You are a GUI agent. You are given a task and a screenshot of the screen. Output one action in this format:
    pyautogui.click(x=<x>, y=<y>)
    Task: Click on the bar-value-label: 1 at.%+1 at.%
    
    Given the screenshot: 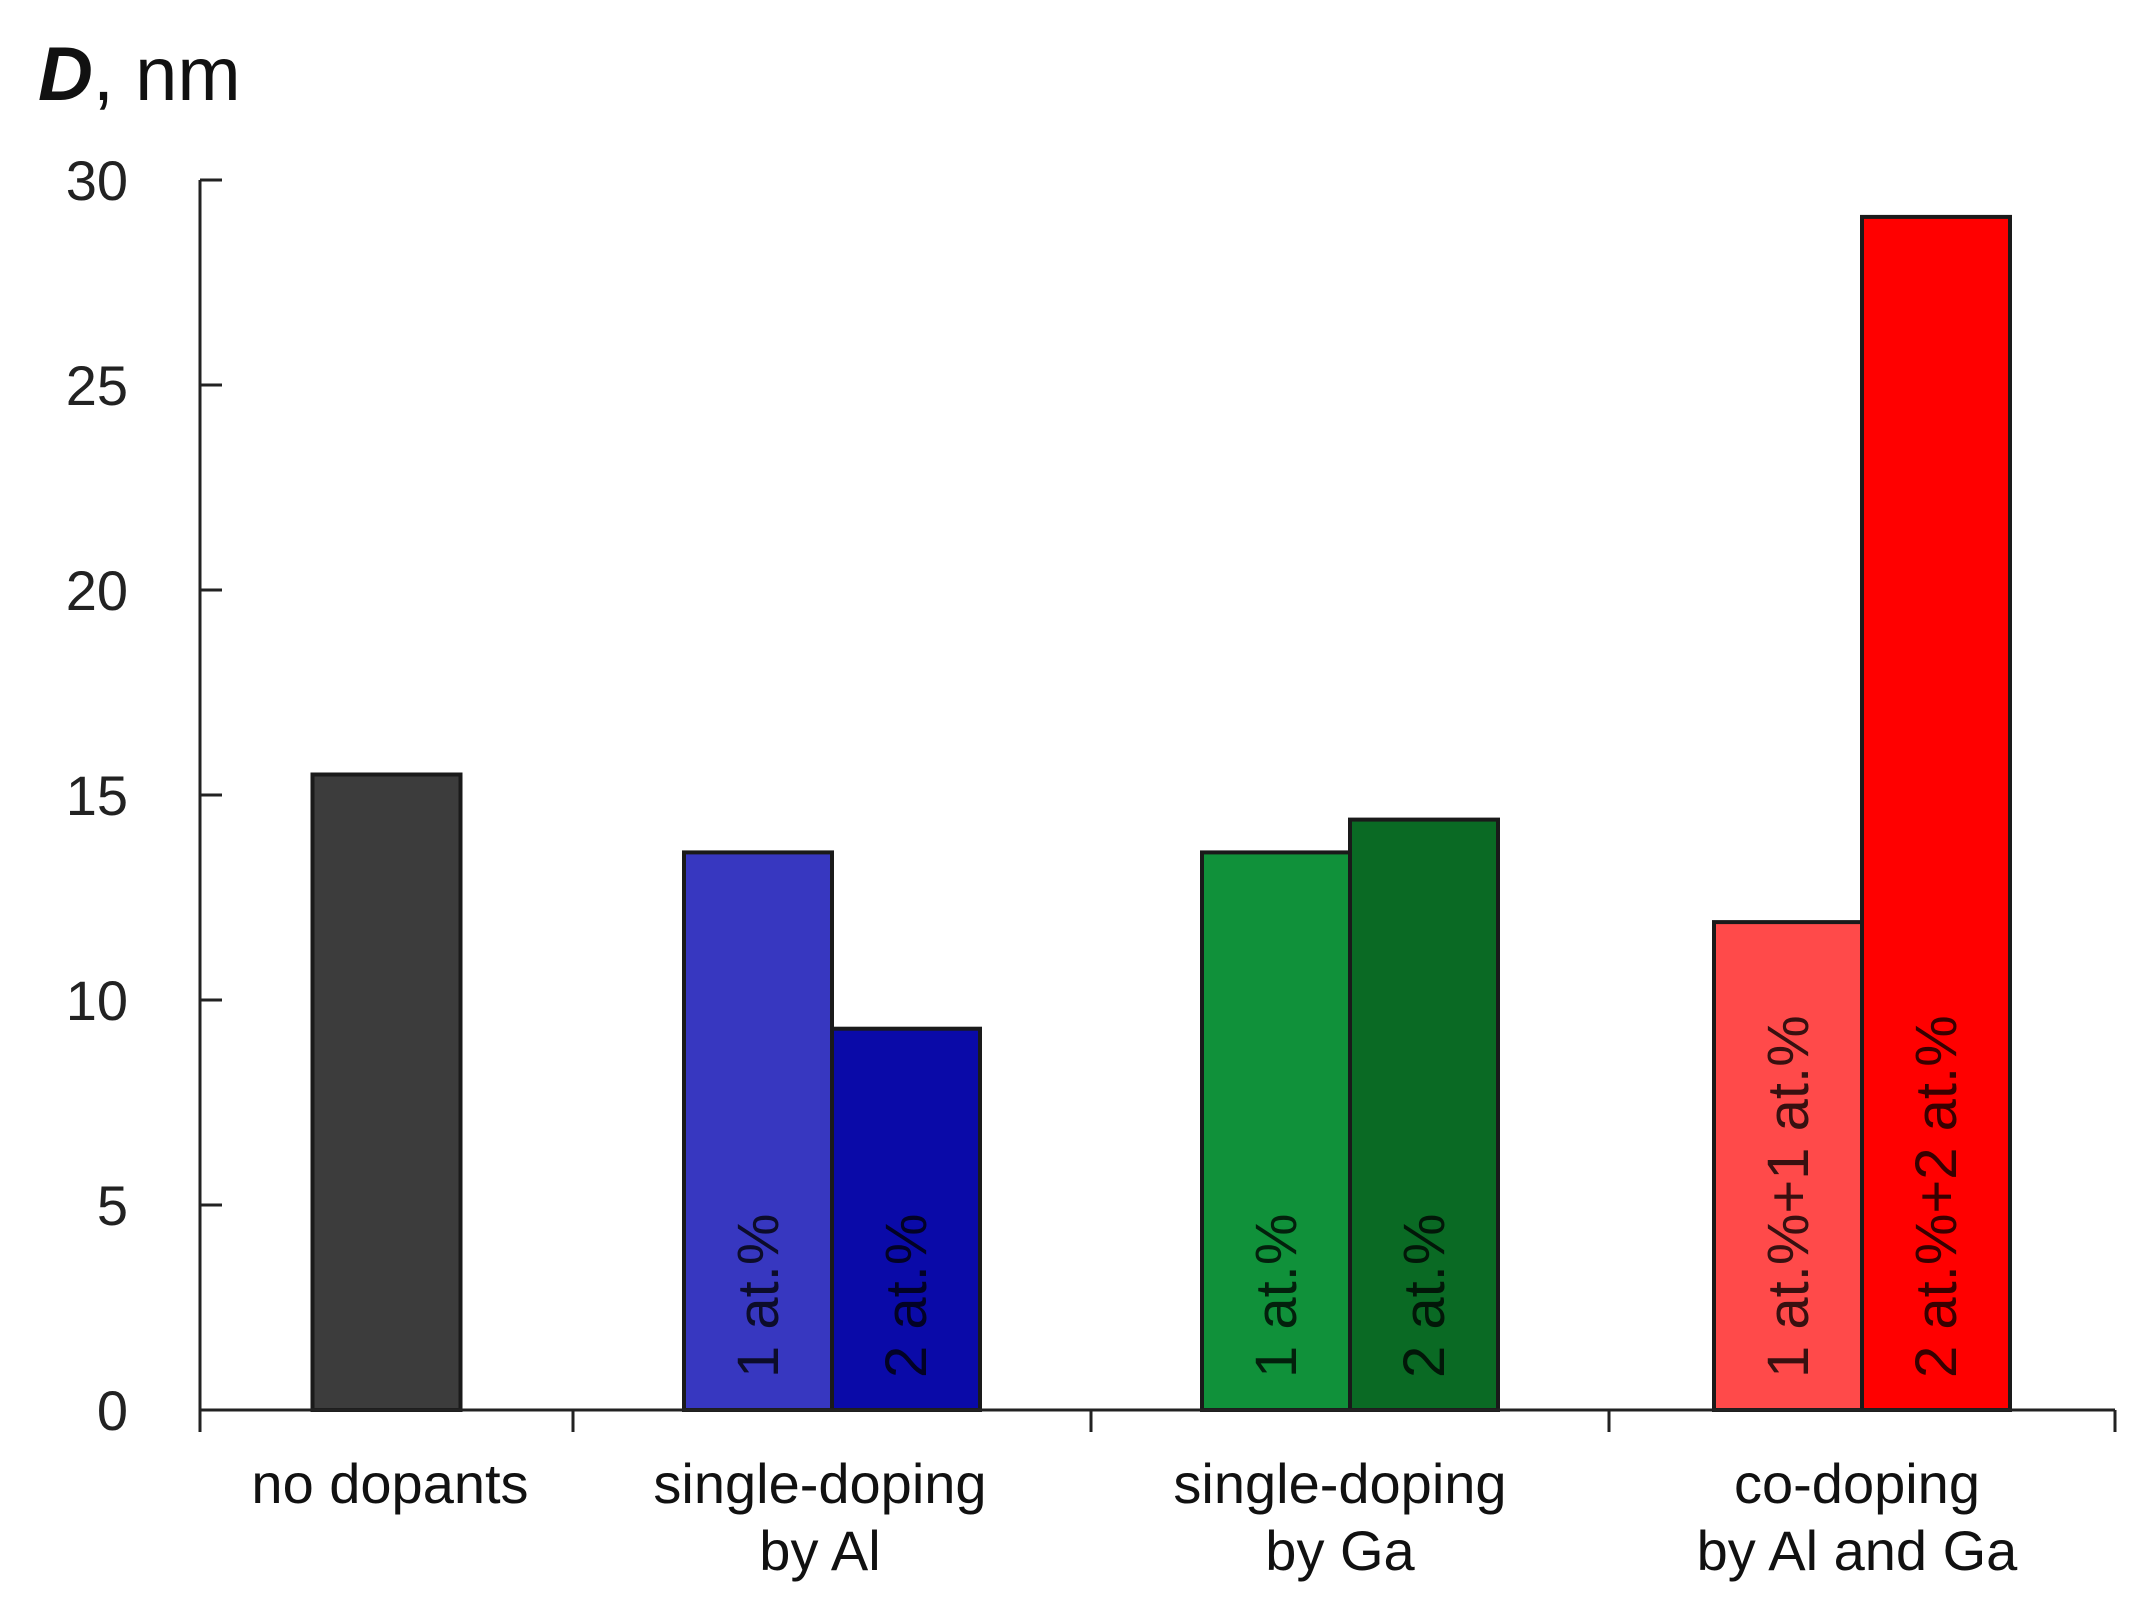 What is the action you would take?
    pyautogui.click(x=1788, y=1196)
    